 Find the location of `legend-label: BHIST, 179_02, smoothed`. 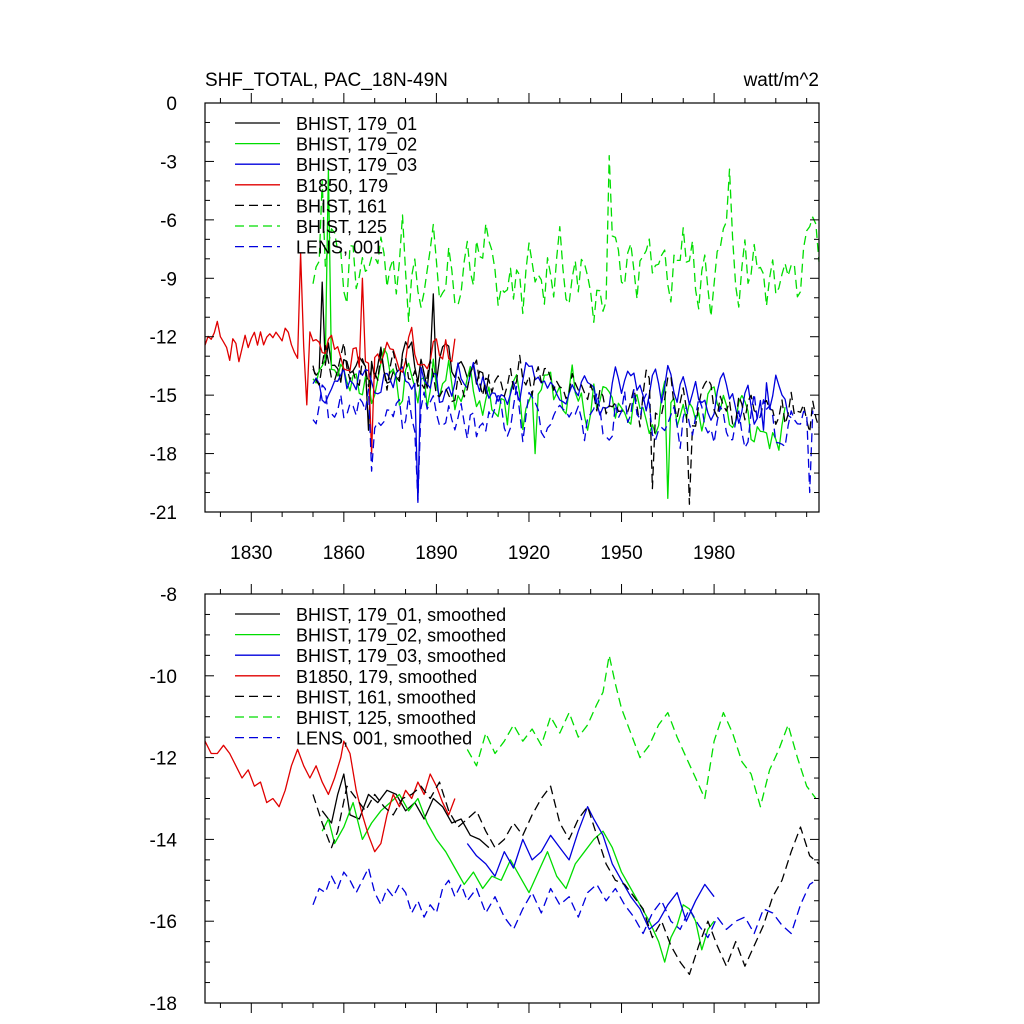

legend-label: BHIST, 179_02, smoothed is located at coordinates (401, 636).